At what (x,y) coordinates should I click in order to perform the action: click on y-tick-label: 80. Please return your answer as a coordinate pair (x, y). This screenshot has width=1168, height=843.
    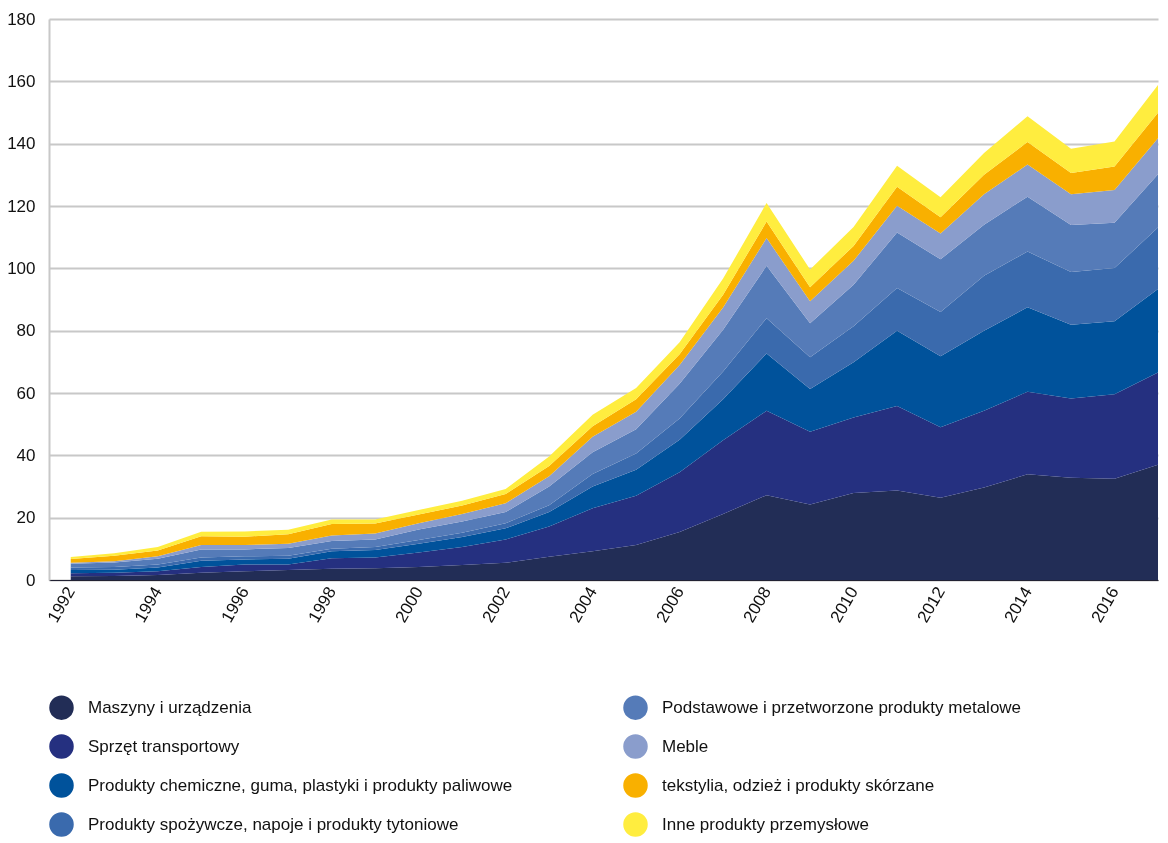
    Looking at the image, I should click on (26, 331).